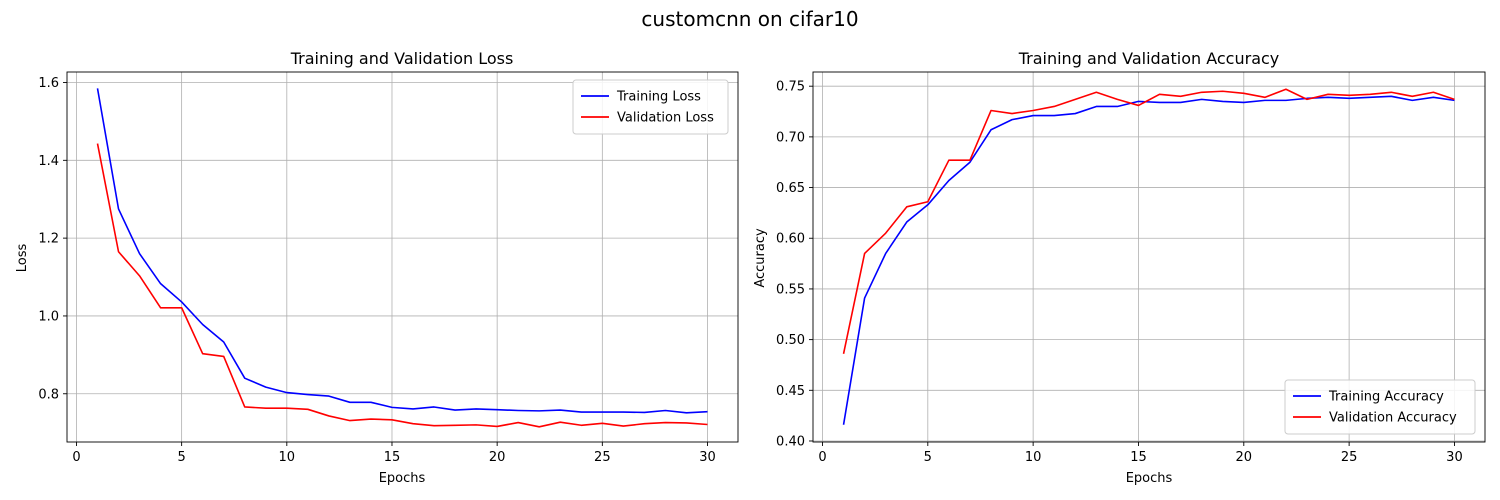 The image size is (1500, 500). Describe the element at coordinates (1349, 457) in the screenshot. I see `accuracy-chart-x-tick-label: 25` at that location.